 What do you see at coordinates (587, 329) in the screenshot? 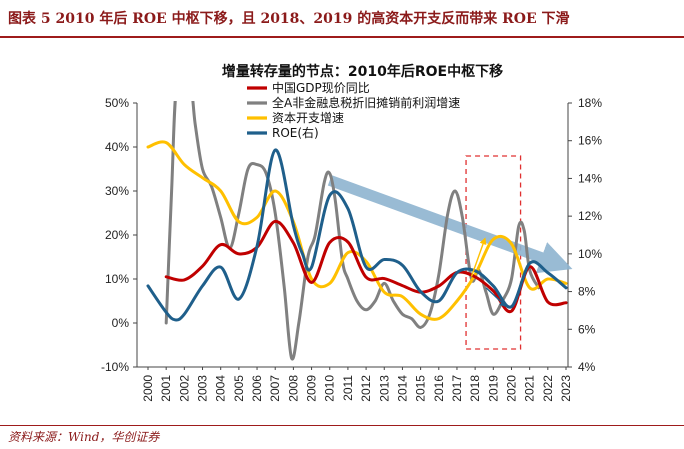
I see `y-right-tick-label: 6%` at bounding box center [587, 329].